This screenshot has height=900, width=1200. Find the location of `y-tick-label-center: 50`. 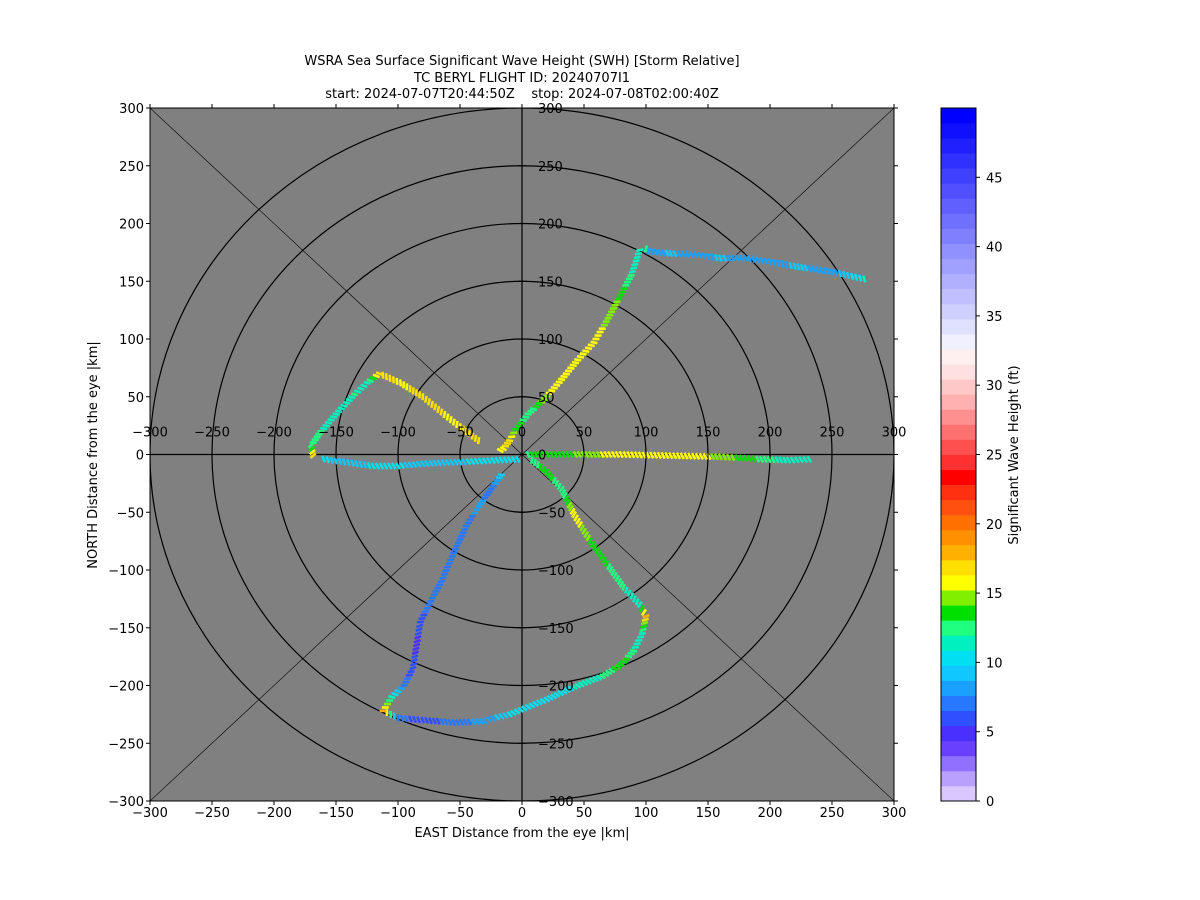

y-tick-label-center: 50 is located at coordinates (546, 398).